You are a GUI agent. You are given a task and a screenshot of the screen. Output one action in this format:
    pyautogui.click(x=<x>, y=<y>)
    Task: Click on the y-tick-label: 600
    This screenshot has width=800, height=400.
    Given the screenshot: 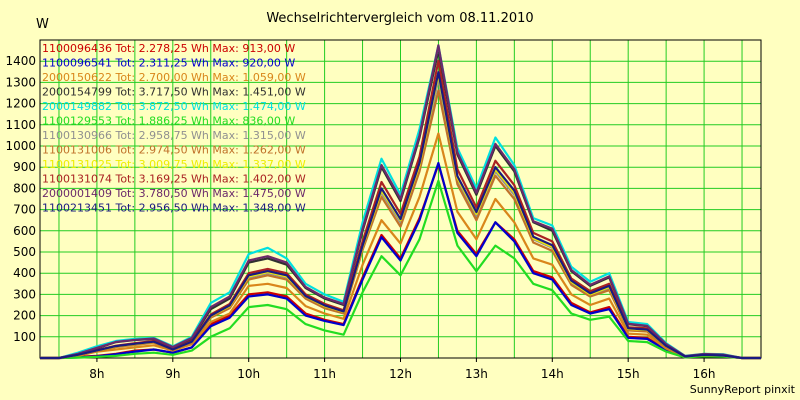 What is the action you would take?
    pyautogui.click(x=24, y=231)
    